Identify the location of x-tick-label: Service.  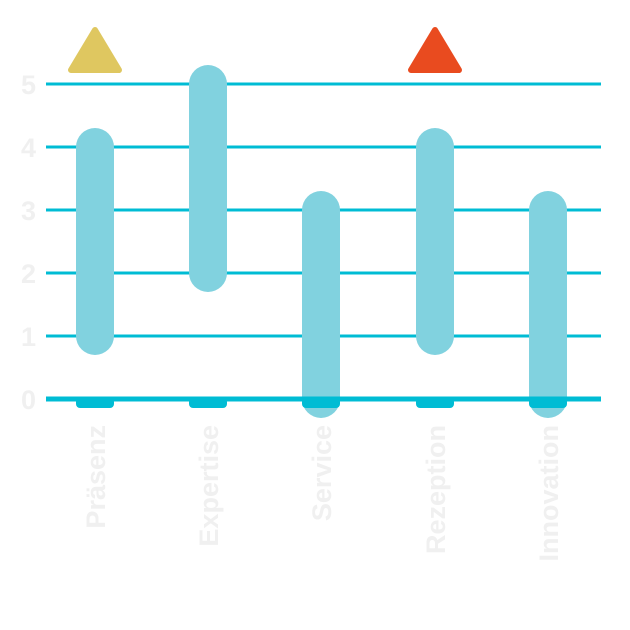
(322, 473).